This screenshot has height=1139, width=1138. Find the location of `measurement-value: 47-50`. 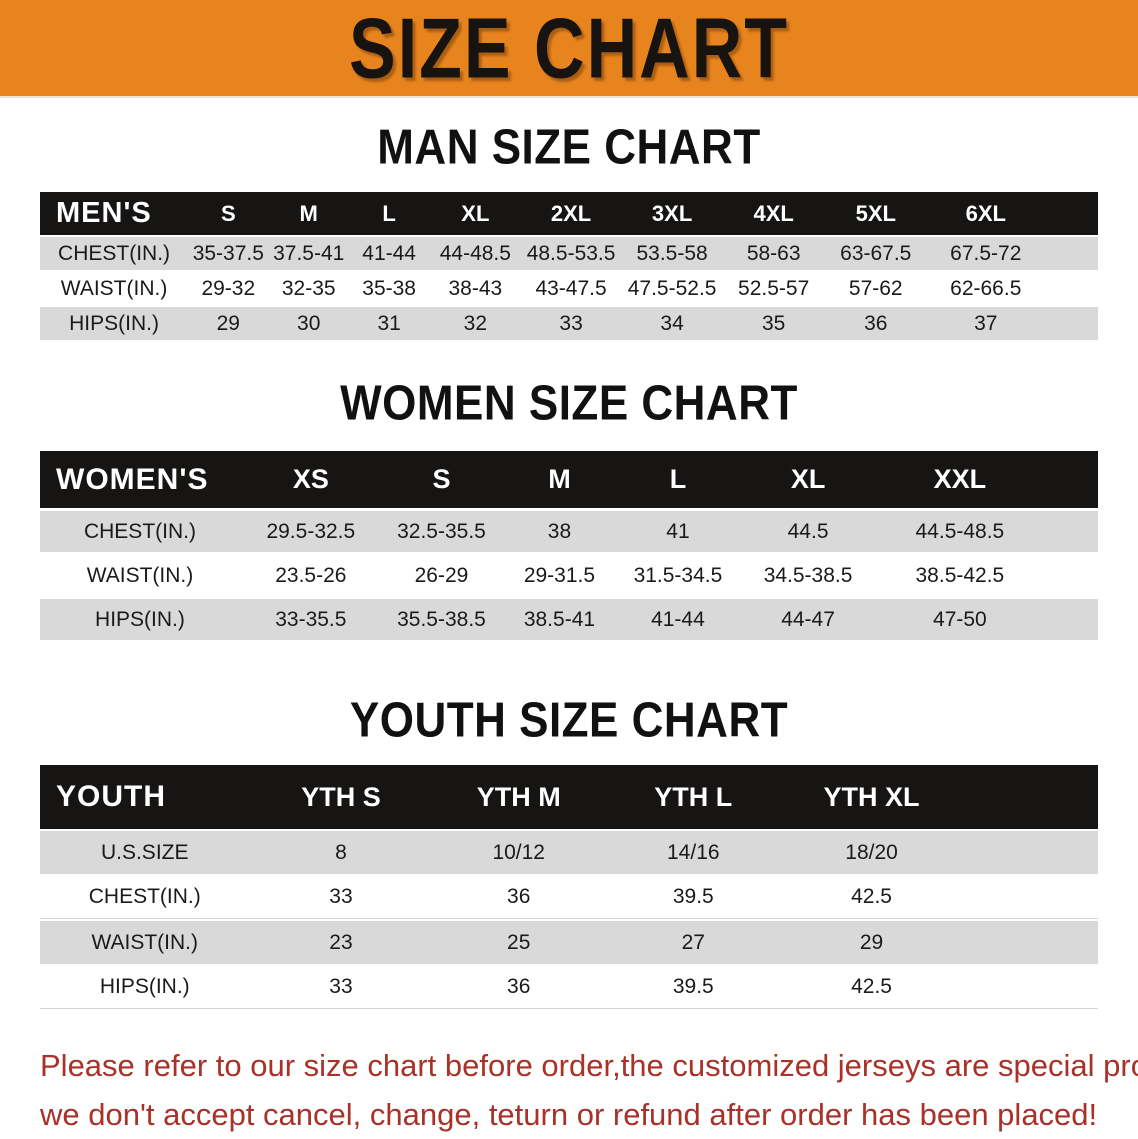

measurement-value: 47-50 is located at coordinates (959, 619).